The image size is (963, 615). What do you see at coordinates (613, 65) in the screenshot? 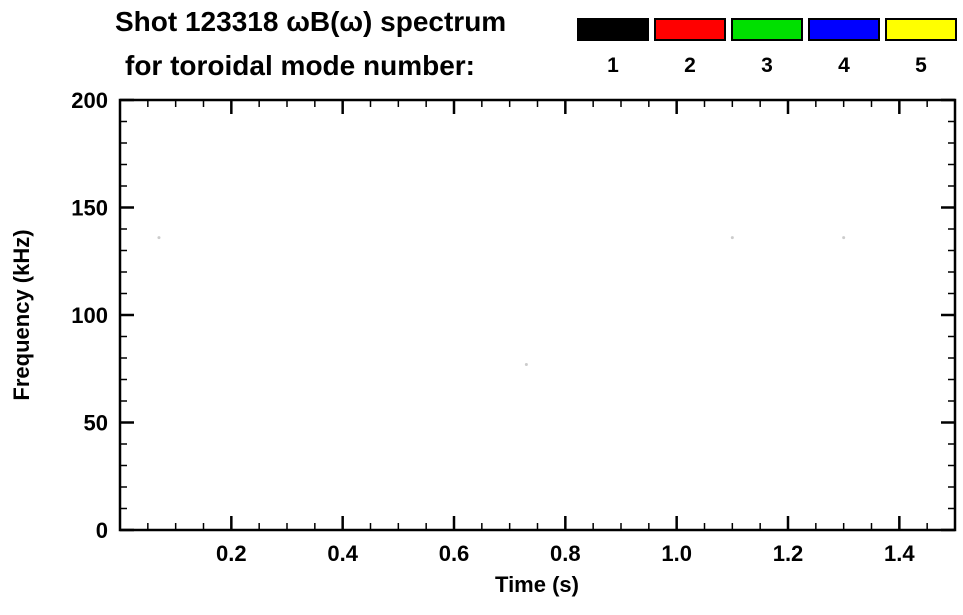
I see `legend-label-mode-1: 1` at bounding box center [613, 65].